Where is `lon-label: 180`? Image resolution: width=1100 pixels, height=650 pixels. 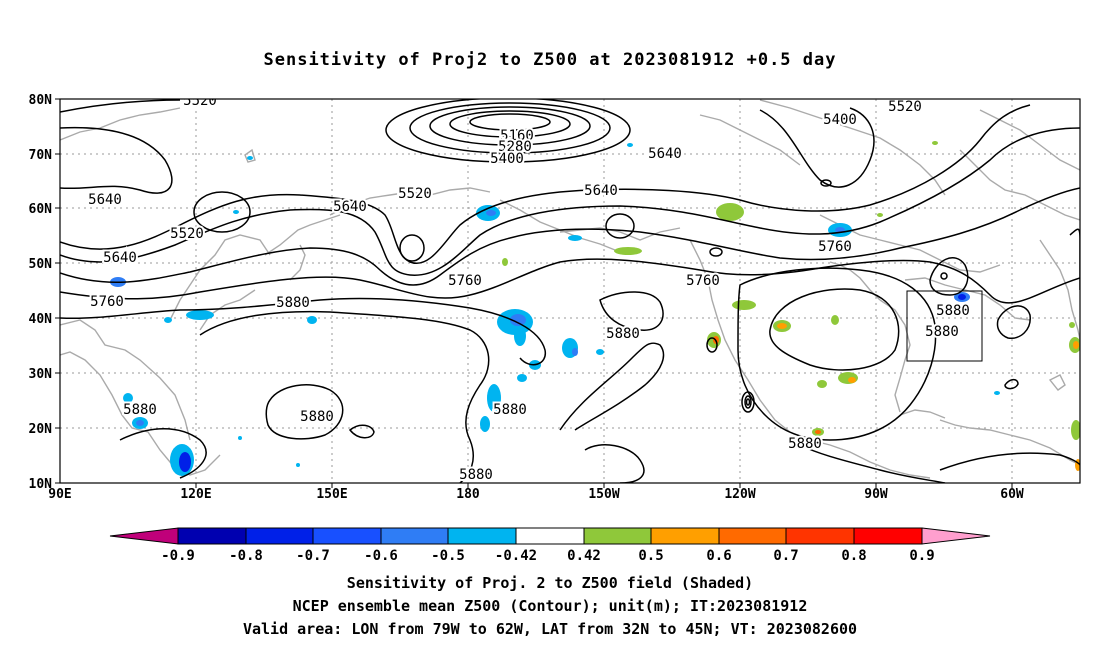
lon-label: 180 is located at coordinates (468, 494).